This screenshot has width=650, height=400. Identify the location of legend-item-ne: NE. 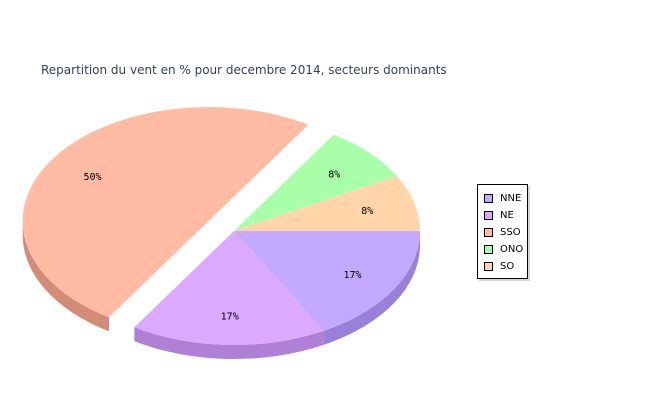
(505, 215).